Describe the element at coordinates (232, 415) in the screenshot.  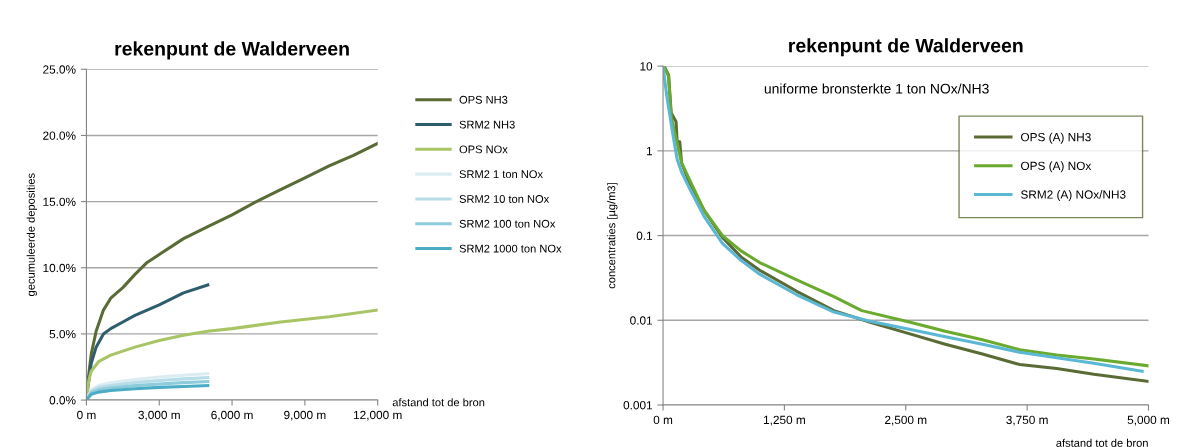
I see `x-tick-label: 6,000 m` at that location.